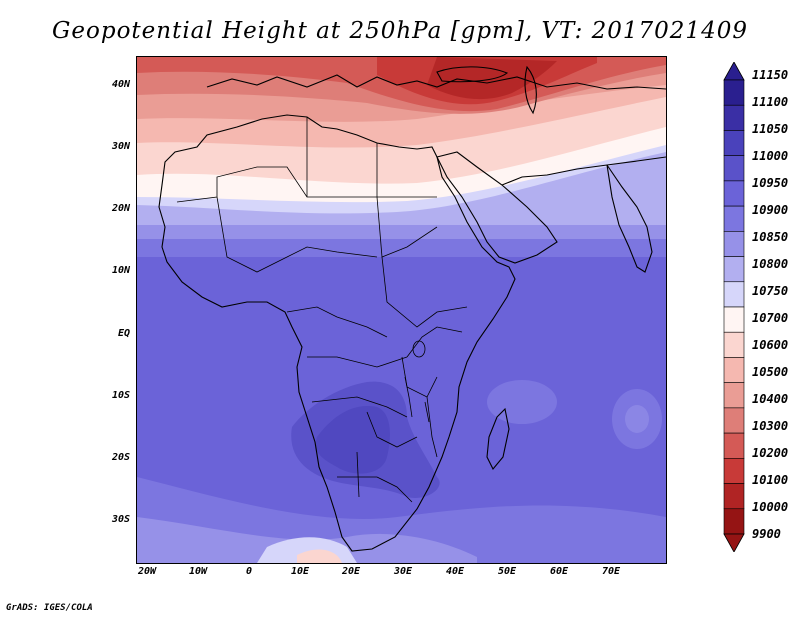 Image resolution: width=800 pixels, height=618 pixels. What do you see at coordinates (120, 146) in the screenshot?
I see `lat-tick-30n: 30N` at bounding box center [120, 146].